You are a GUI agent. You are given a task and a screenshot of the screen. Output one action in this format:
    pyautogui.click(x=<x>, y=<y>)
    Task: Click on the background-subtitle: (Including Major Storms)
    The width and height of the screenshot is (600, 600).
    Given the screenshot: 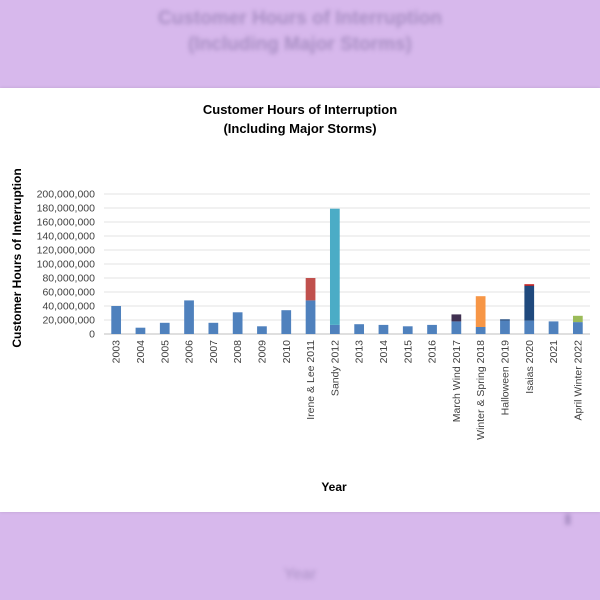 What is the action you would take?
    pyautogui.click(x=300, y=44)
    